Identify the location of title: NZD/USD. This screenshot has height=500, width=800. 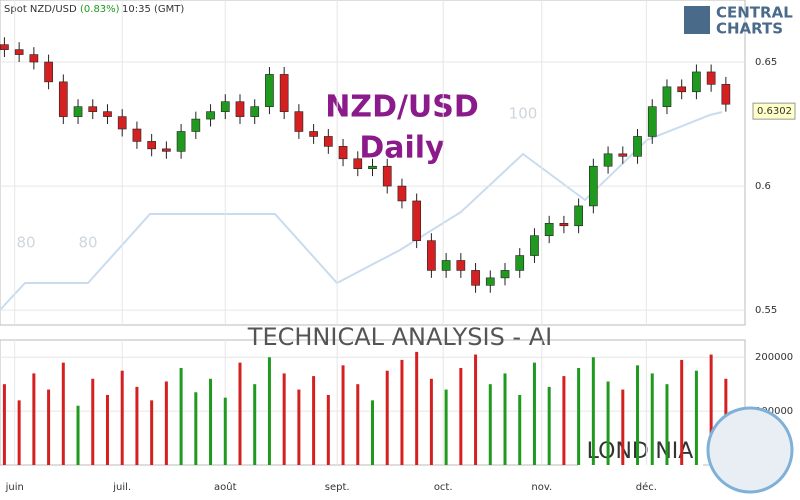
(402, 107).